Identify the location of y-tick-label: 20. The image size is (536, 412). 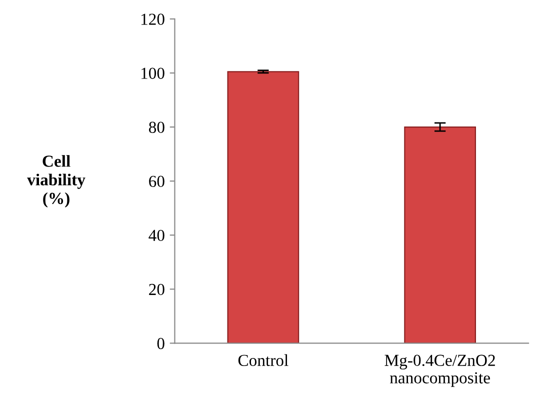
(156, 290).